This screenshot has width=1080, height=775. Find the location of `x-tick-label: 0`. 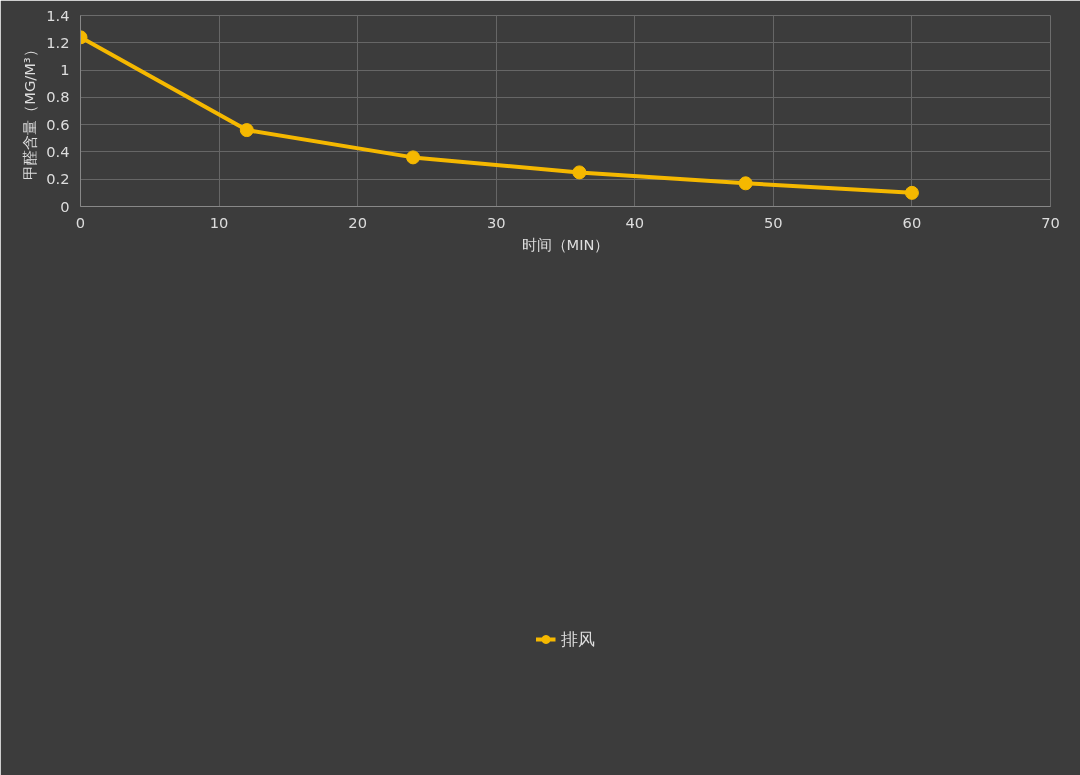

x-tick-label: 0 is located at coordinates (80, 222).